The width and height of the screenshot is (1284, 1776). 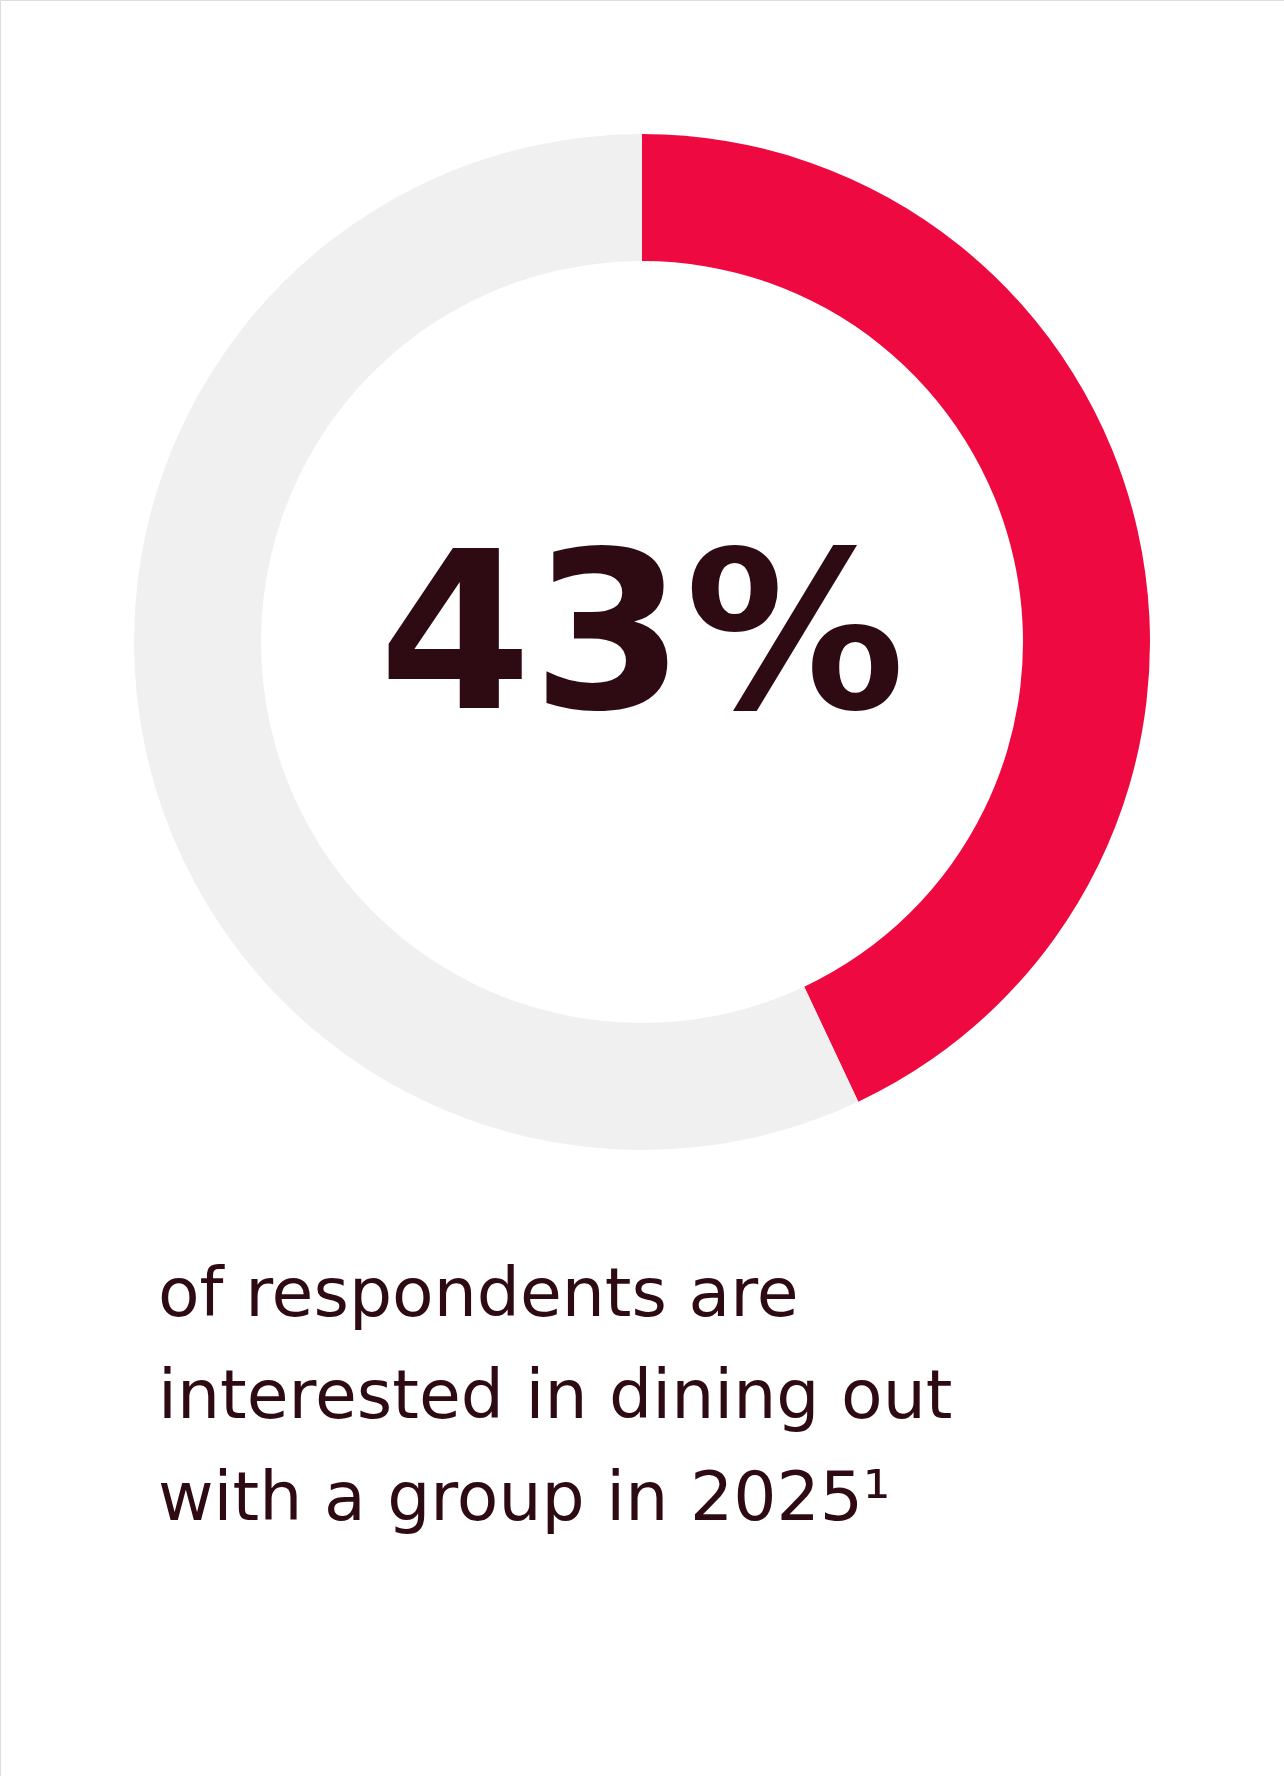 I want to click on data-label: 43%, so click(x=642, y=632).